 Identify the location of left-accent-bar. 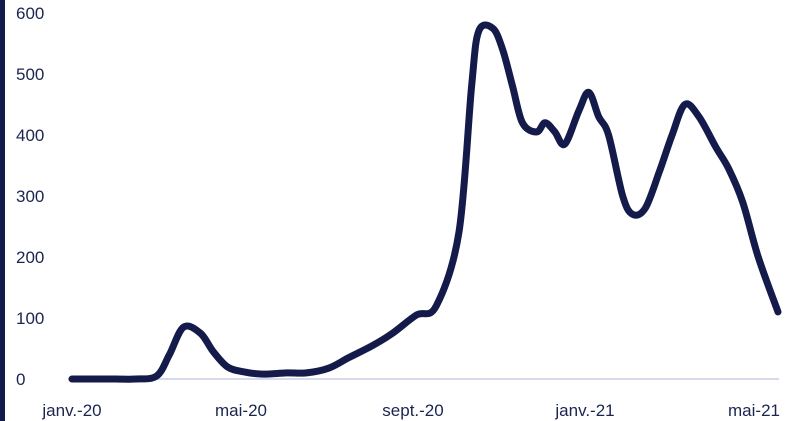
(2, 210).